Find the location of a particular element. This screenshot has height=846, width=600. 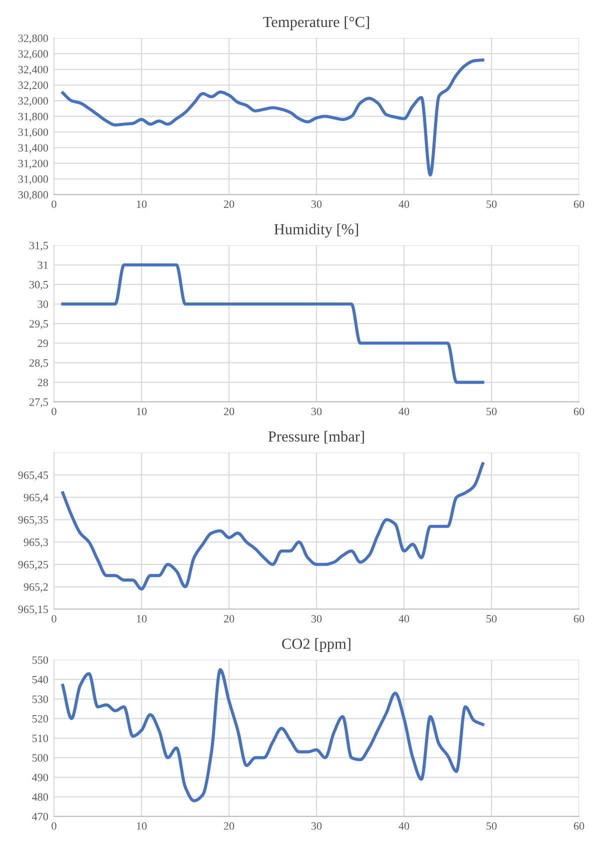

y-tick-label: 31 is located at coordinates (43, 265).